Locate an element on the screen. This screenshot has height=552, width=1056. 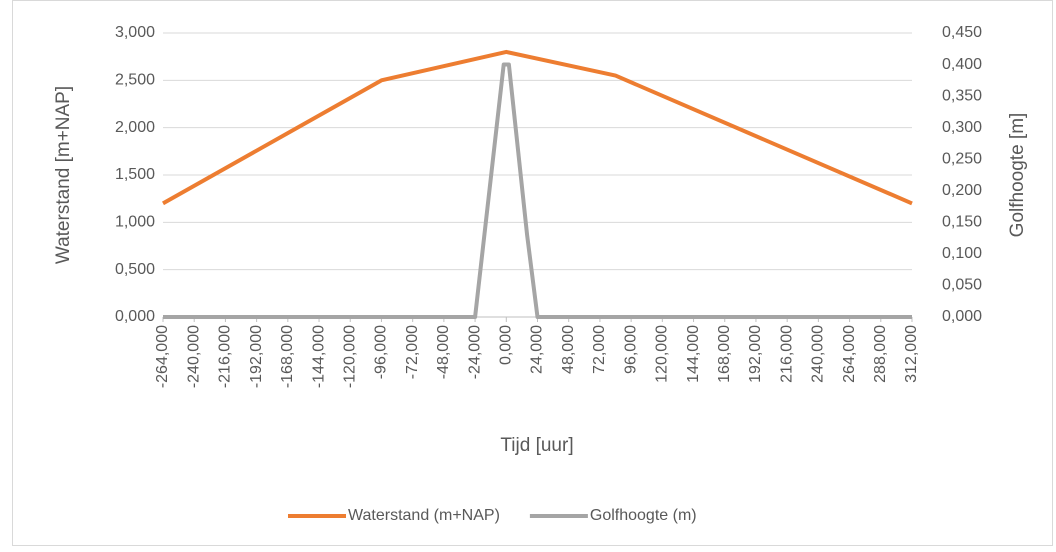
y-tick-label: 0,000 is located at coordinates (135, 316).